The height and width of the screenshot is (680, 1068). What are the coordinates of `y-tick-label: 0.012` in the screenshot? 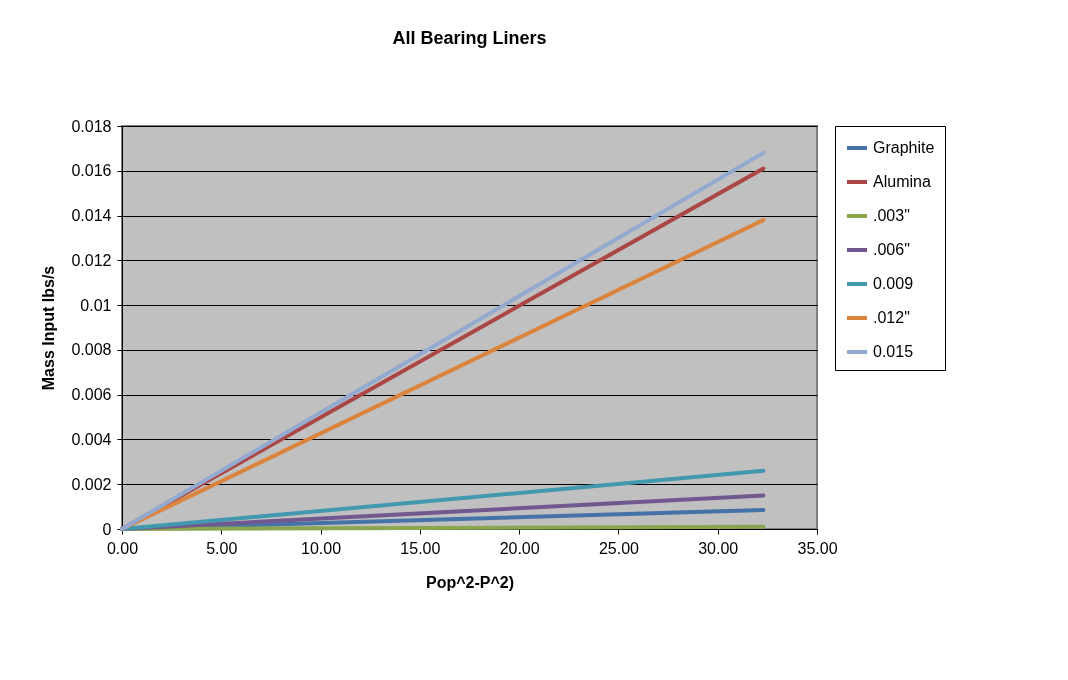 It's located at (91, 260).